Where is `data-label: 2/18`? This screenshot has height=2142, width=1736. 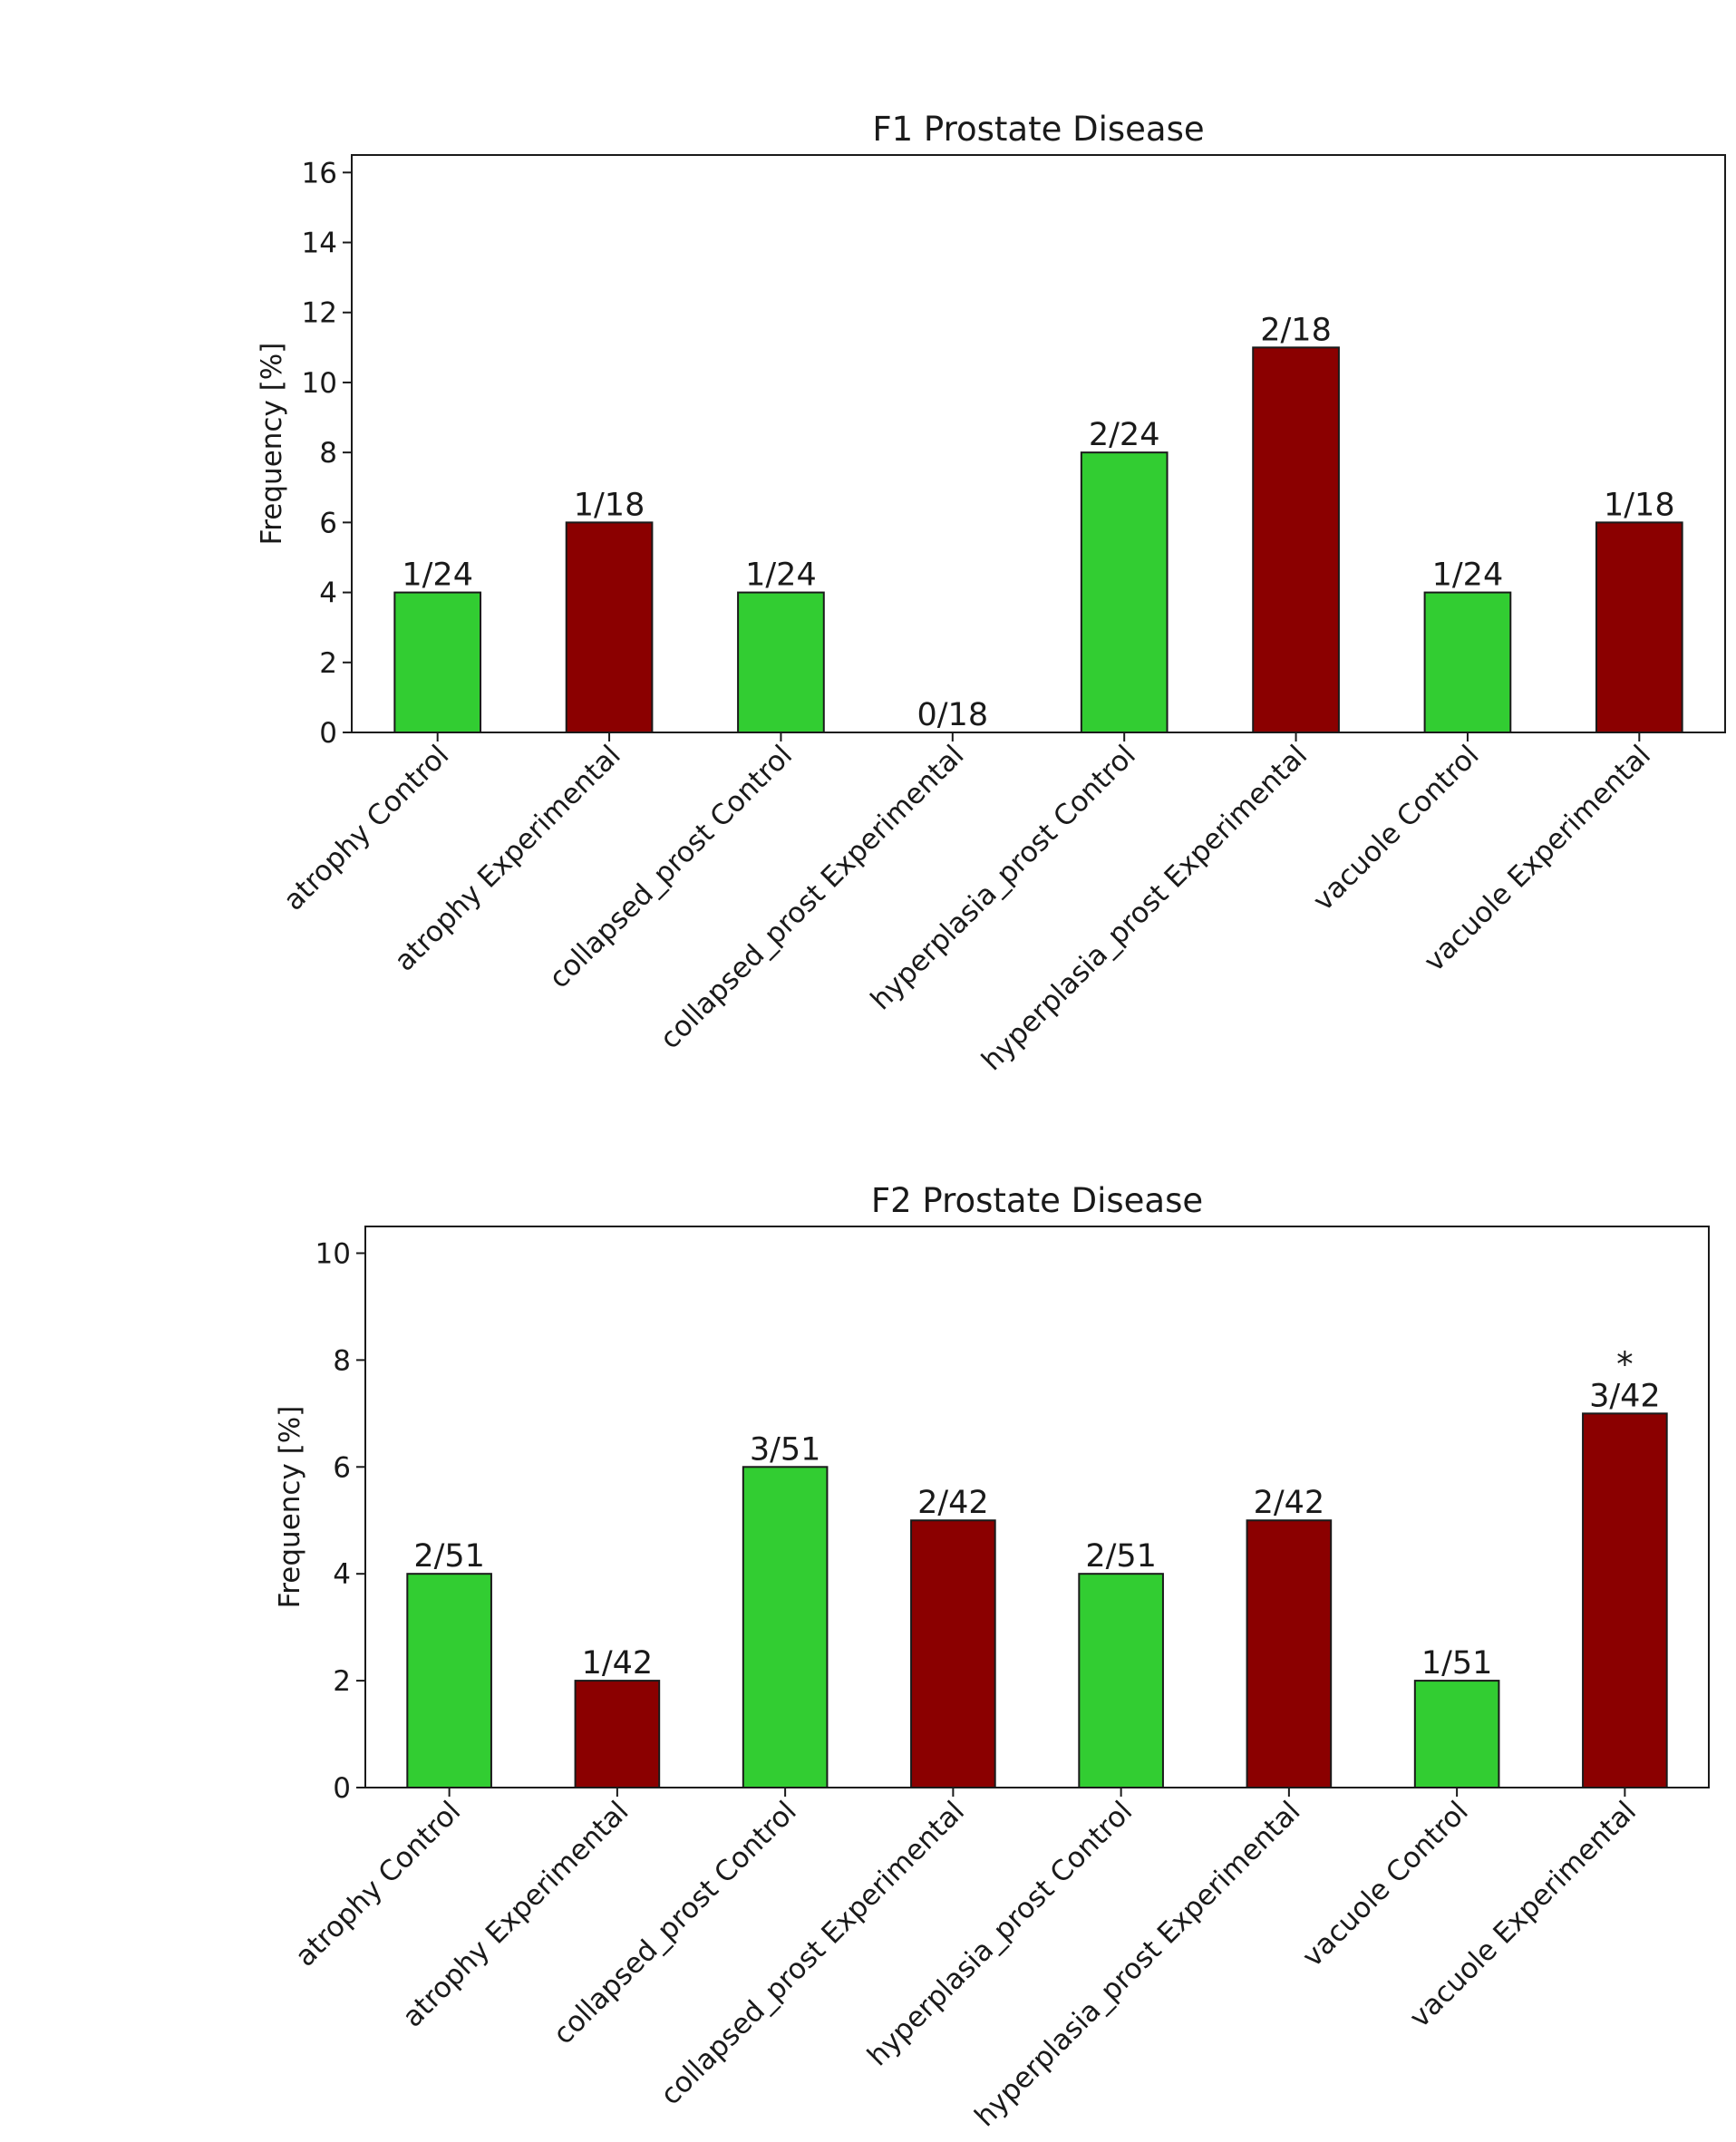
data-label: 2/18 is located at coordinates (1296, 330).